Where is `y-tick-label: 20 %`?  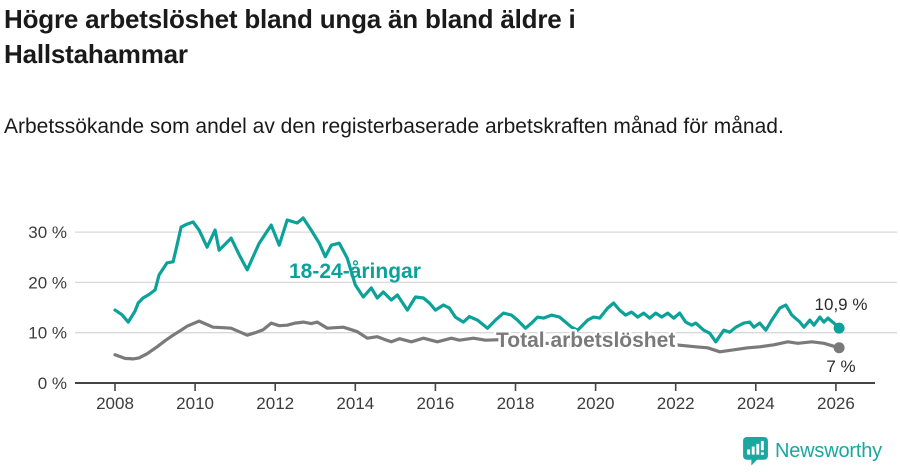 y-tick-label: 20 % is located at coordinates (47, 282).